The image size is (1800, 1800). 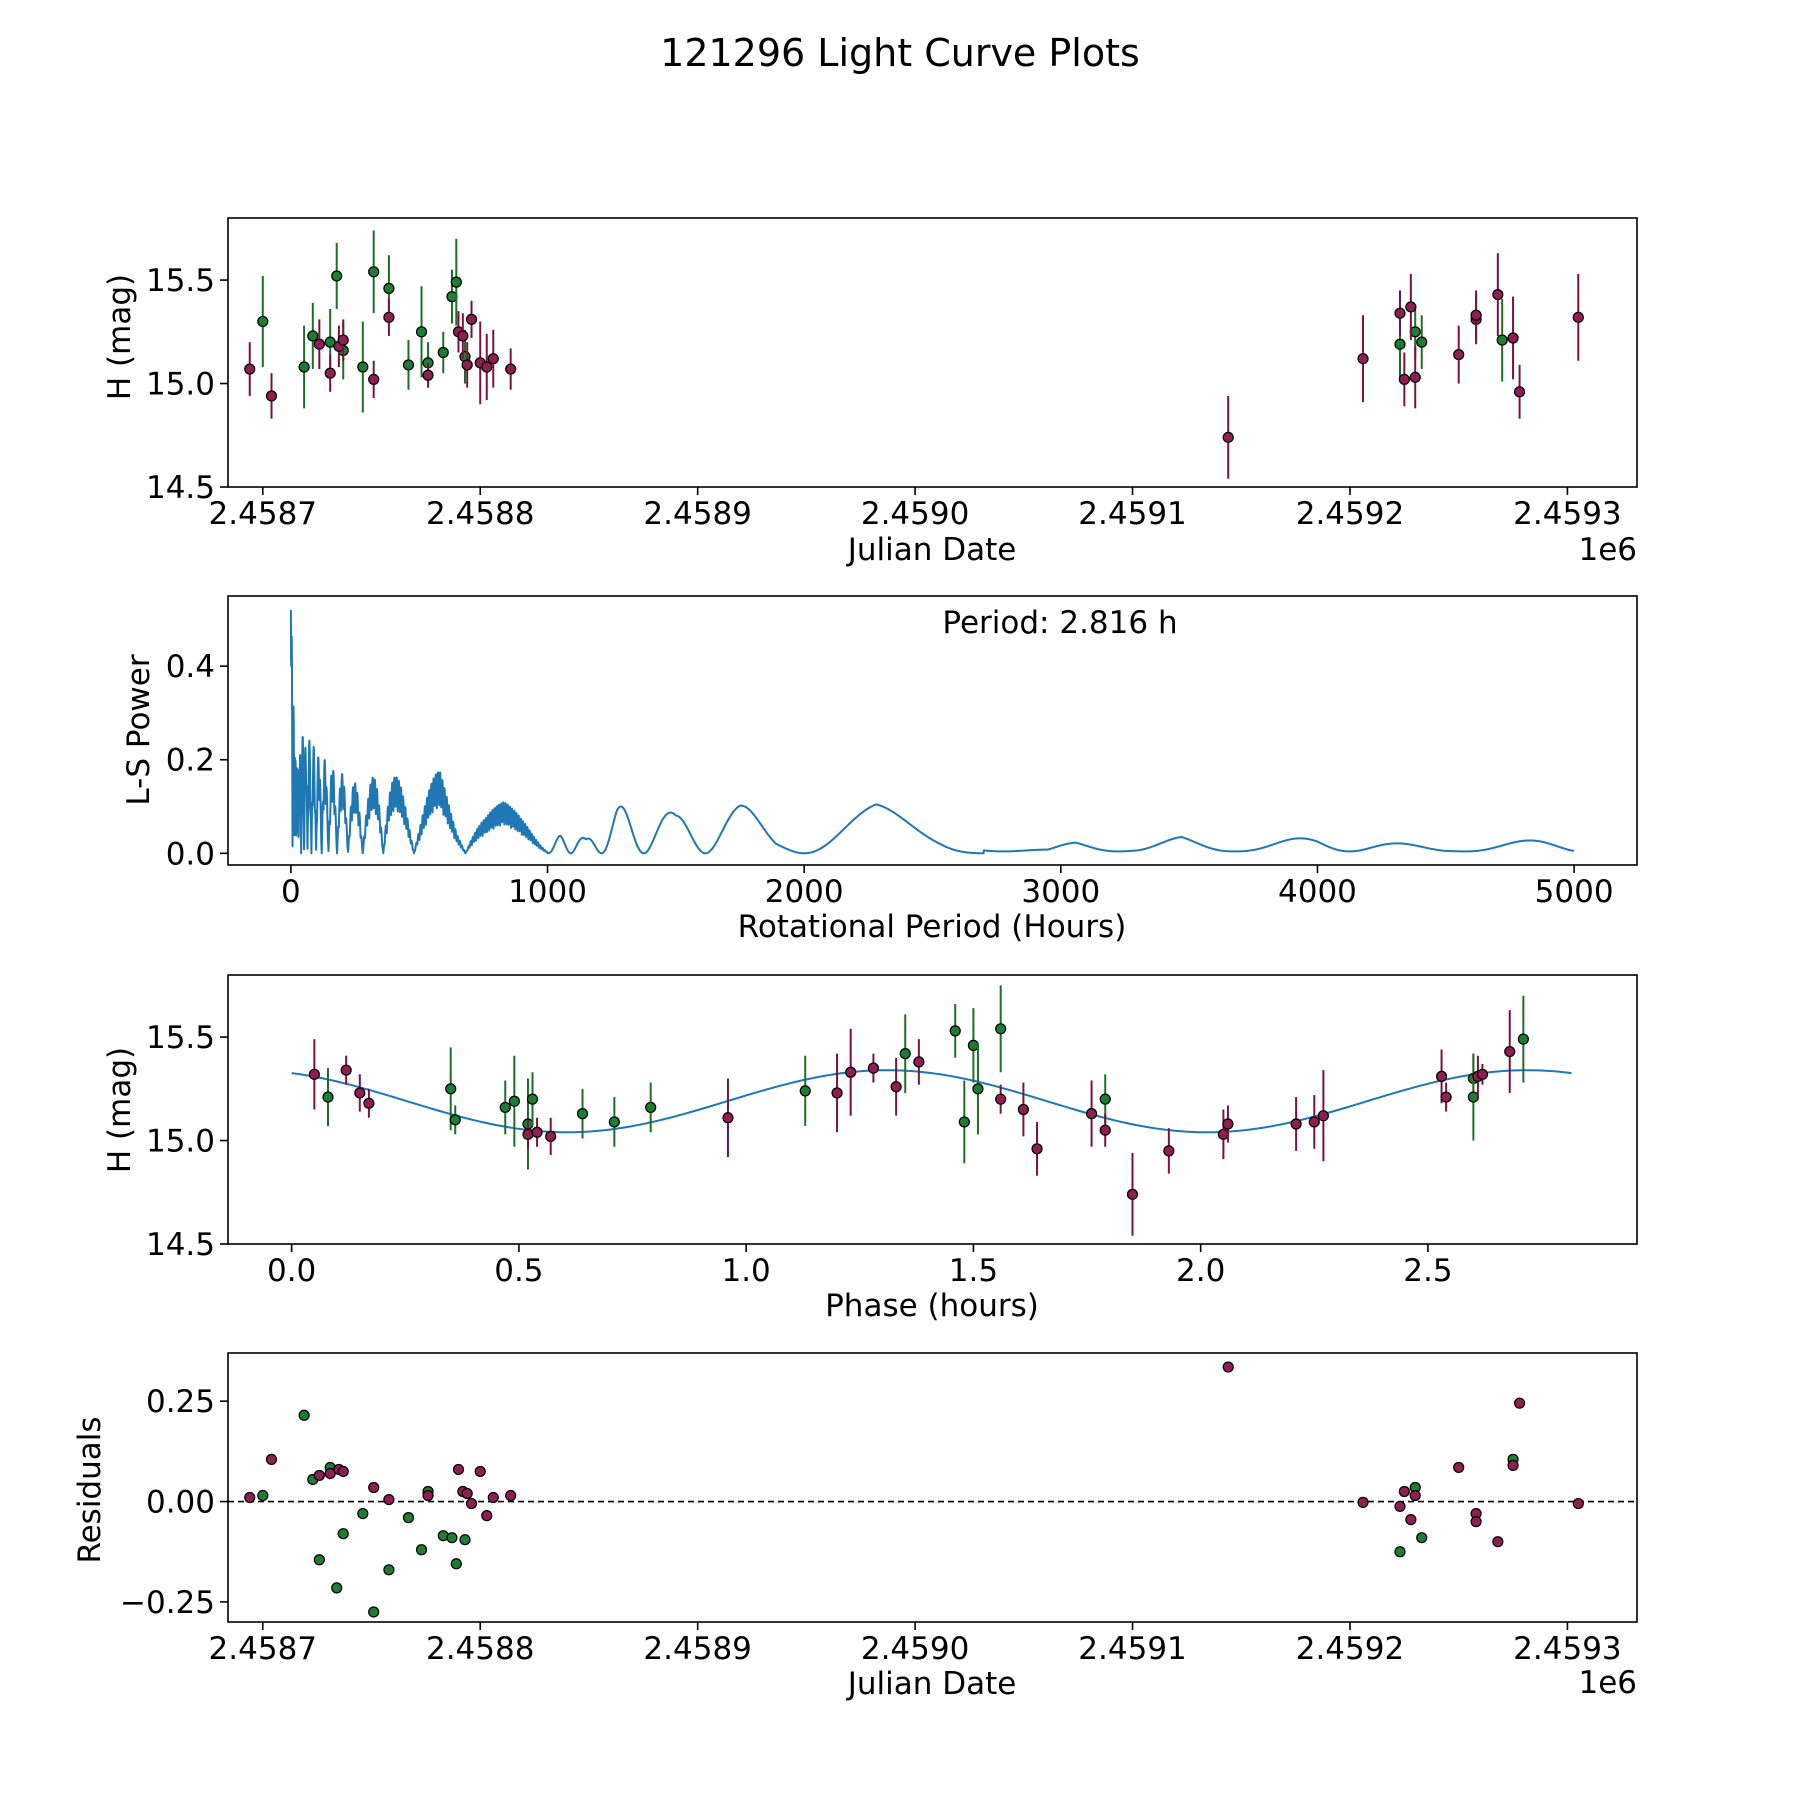 What do you see at coordinates (120, 337) in the screenshot?
I see `axis-label-y: H (mag)` at bounding box center [120, 337].